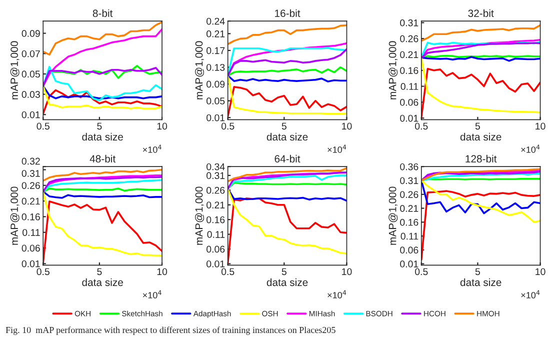 The height and width of the screenshot is (340, 553). What do you see at coordinates (215, 101) in the screenshot?
I see `y-tick-label: 0.05` at bounding box center [215, 101].